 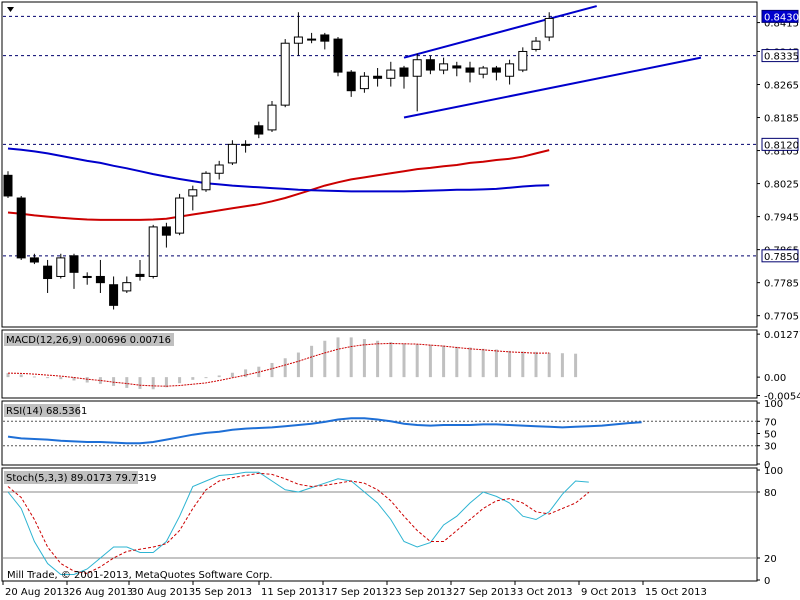 What do you see at coordinates (781, 218) in the screenshot?
I see `price-axis-tick-label: 0.7945` at bounding box center [781, 218].